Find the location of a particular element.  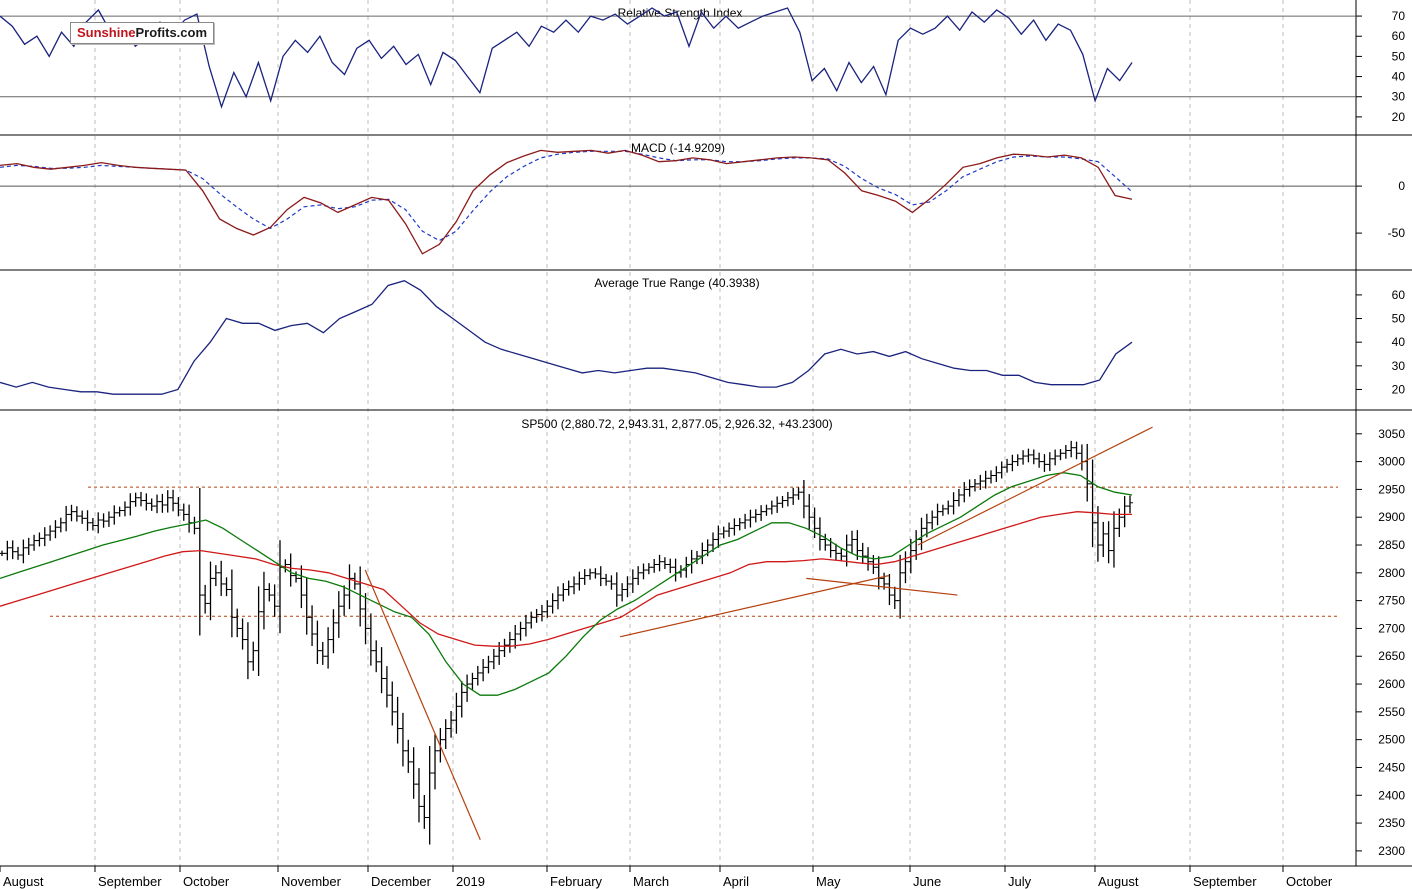

logo-part-1: Sunshine is located at coordinates (106, 32).